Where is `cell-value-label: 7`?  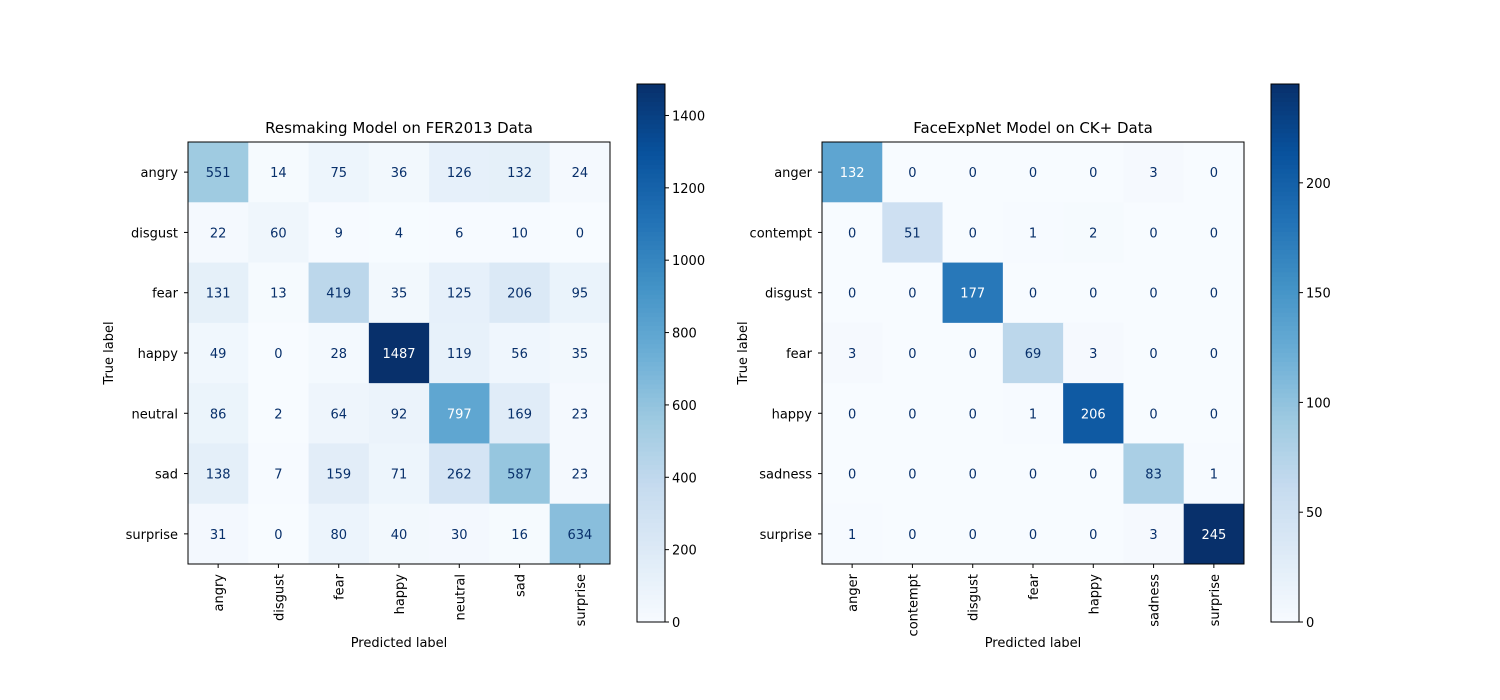 cell-value-label: 7 is located at coordinates (278, 475).